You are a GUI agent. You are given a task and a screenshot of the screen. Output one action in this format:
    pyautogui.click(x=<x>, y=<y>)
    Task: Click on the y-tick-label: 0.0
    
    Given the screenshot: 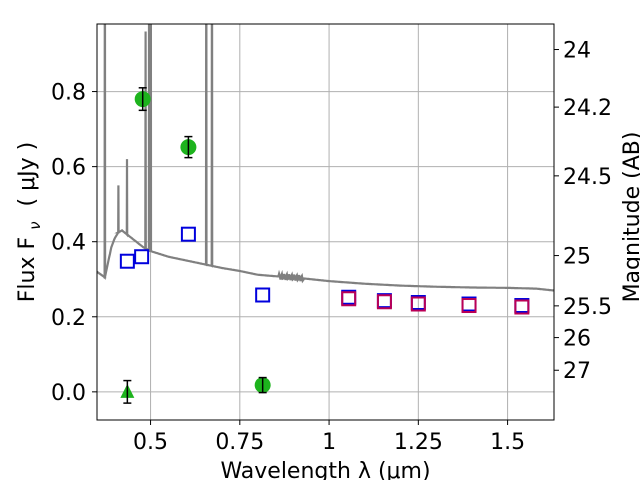 What is the action you would take?
    pyautogui.click(x=68, y=393)
    